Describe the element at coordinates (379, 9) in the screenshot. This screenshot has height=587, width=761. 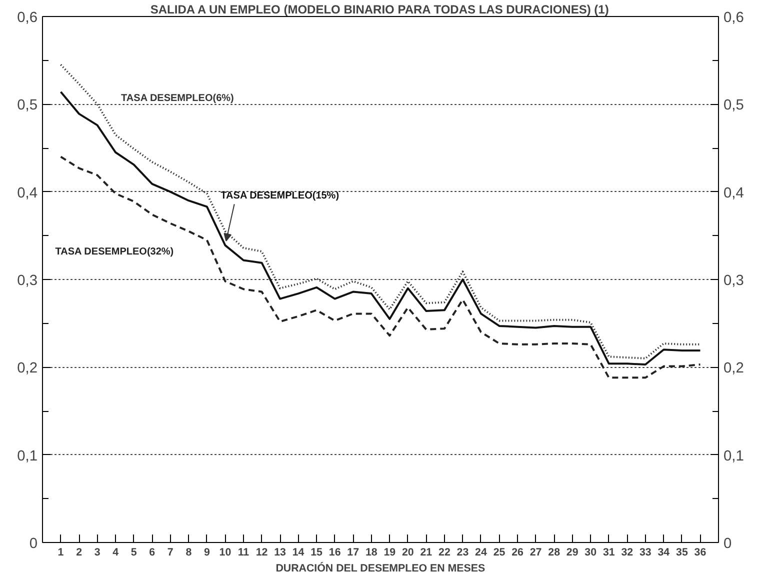
I see `chart-title: SALIDA A UN EMPLEO (MODELO BINARIO PARA TODAS LAS DURACIONES) (1)` at that location.